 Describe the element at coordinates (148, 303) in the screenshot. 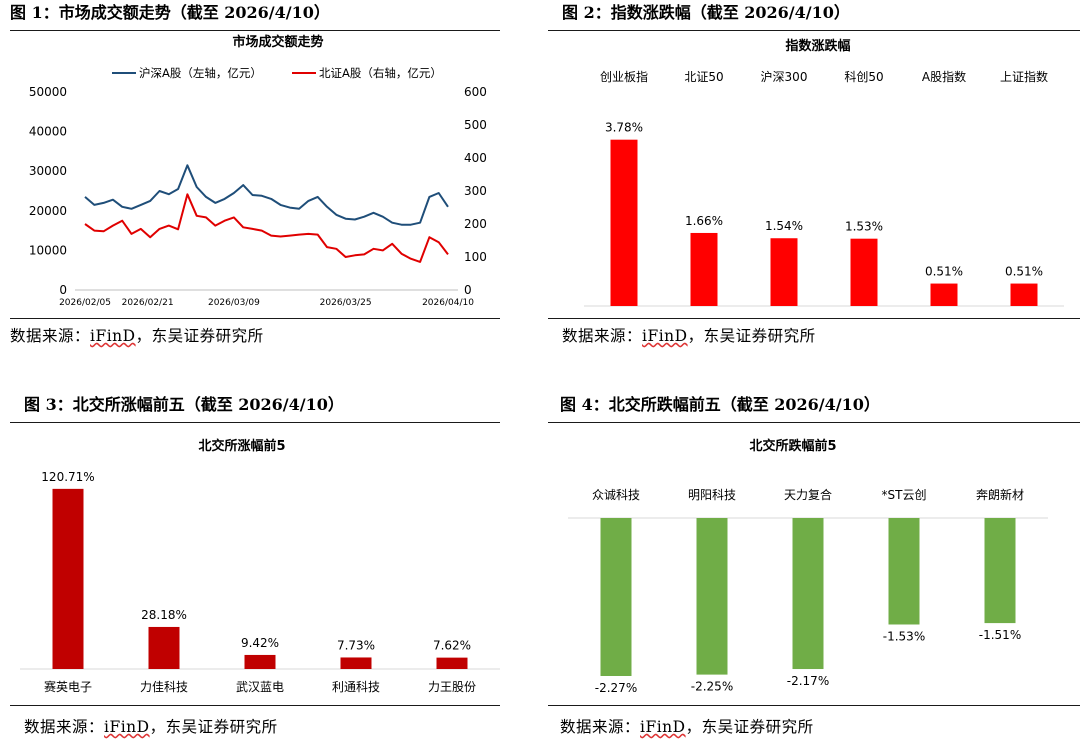

I see `x-tick-label: 2026/02/21` at that location.